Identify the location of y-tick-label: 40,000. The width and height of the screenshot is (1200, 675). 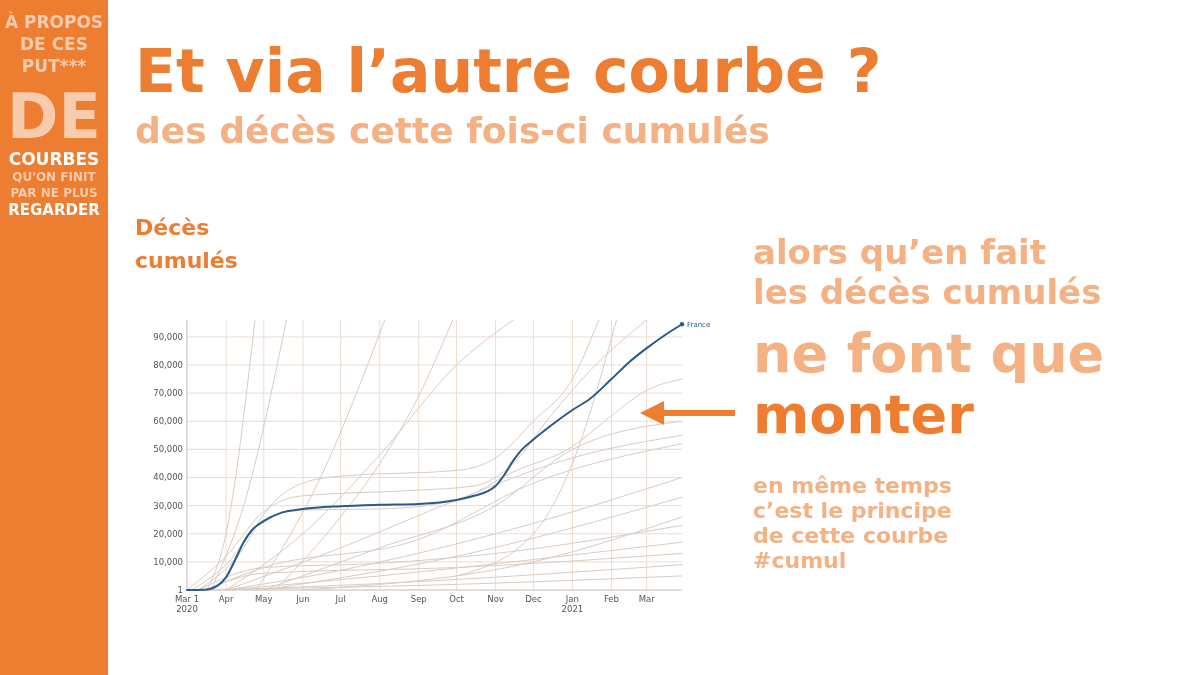
(168, 477).